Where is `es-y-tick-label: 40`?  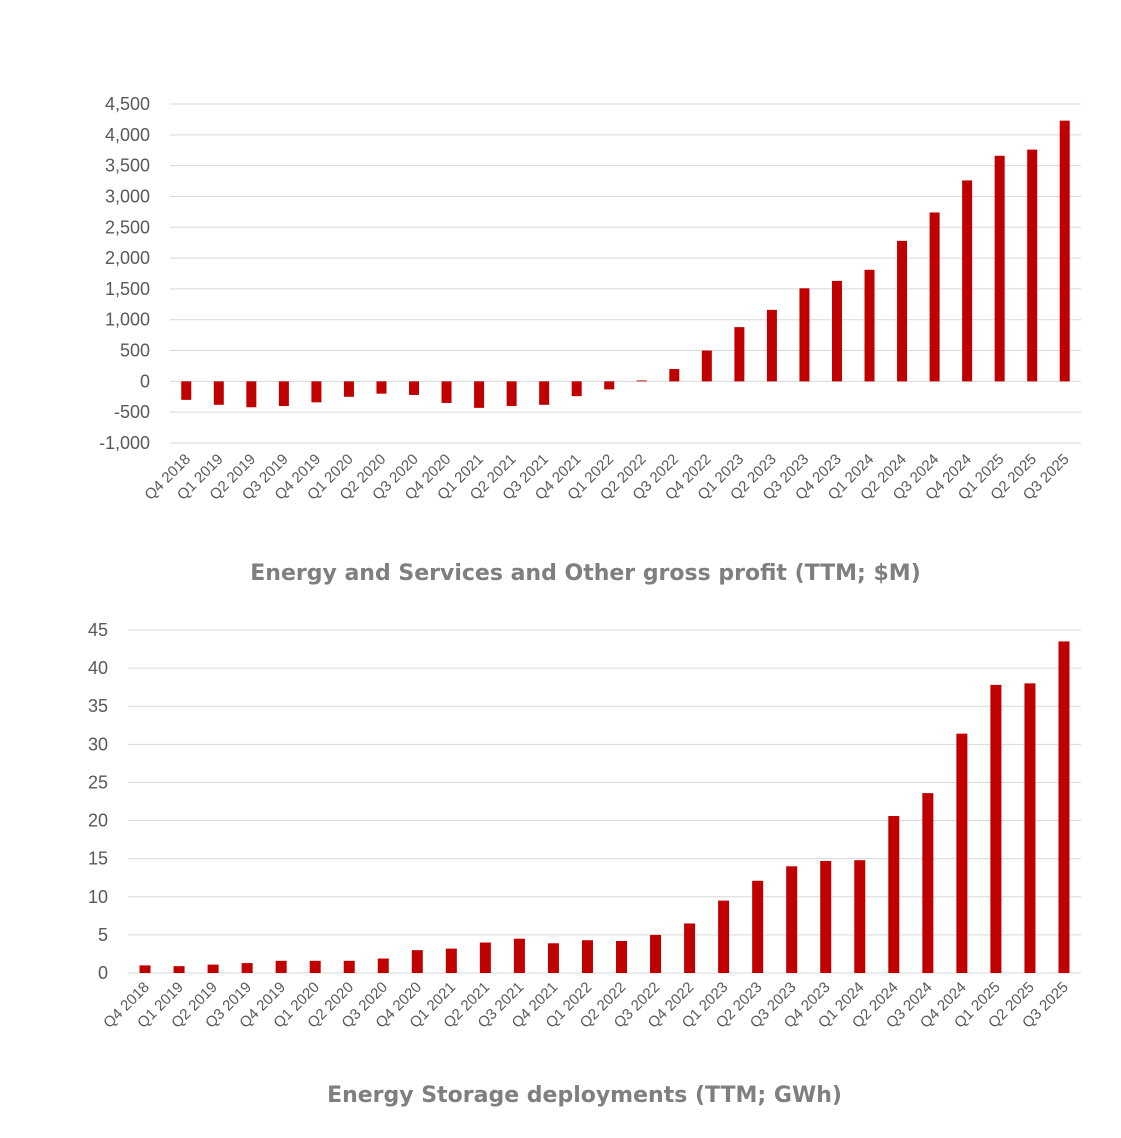 es-y-tick-label: 40 is located at coordinates (98, 668).